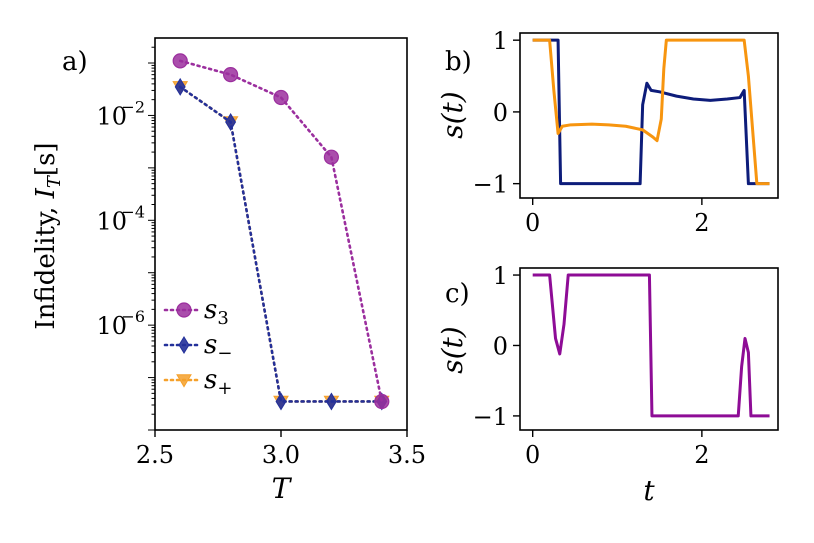 The height and width of the screenshot is (543, 814). I want to click on panel-b-ytick-label: 0, so click(500, 113).